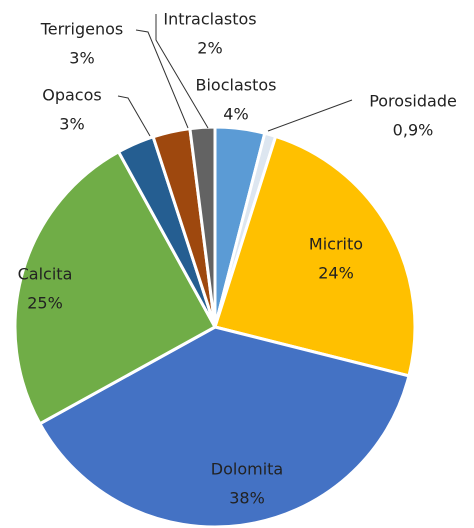  Describe the element at coordinates (336, 273) in the screenshot. I see `slice-value: 24%` at that location.